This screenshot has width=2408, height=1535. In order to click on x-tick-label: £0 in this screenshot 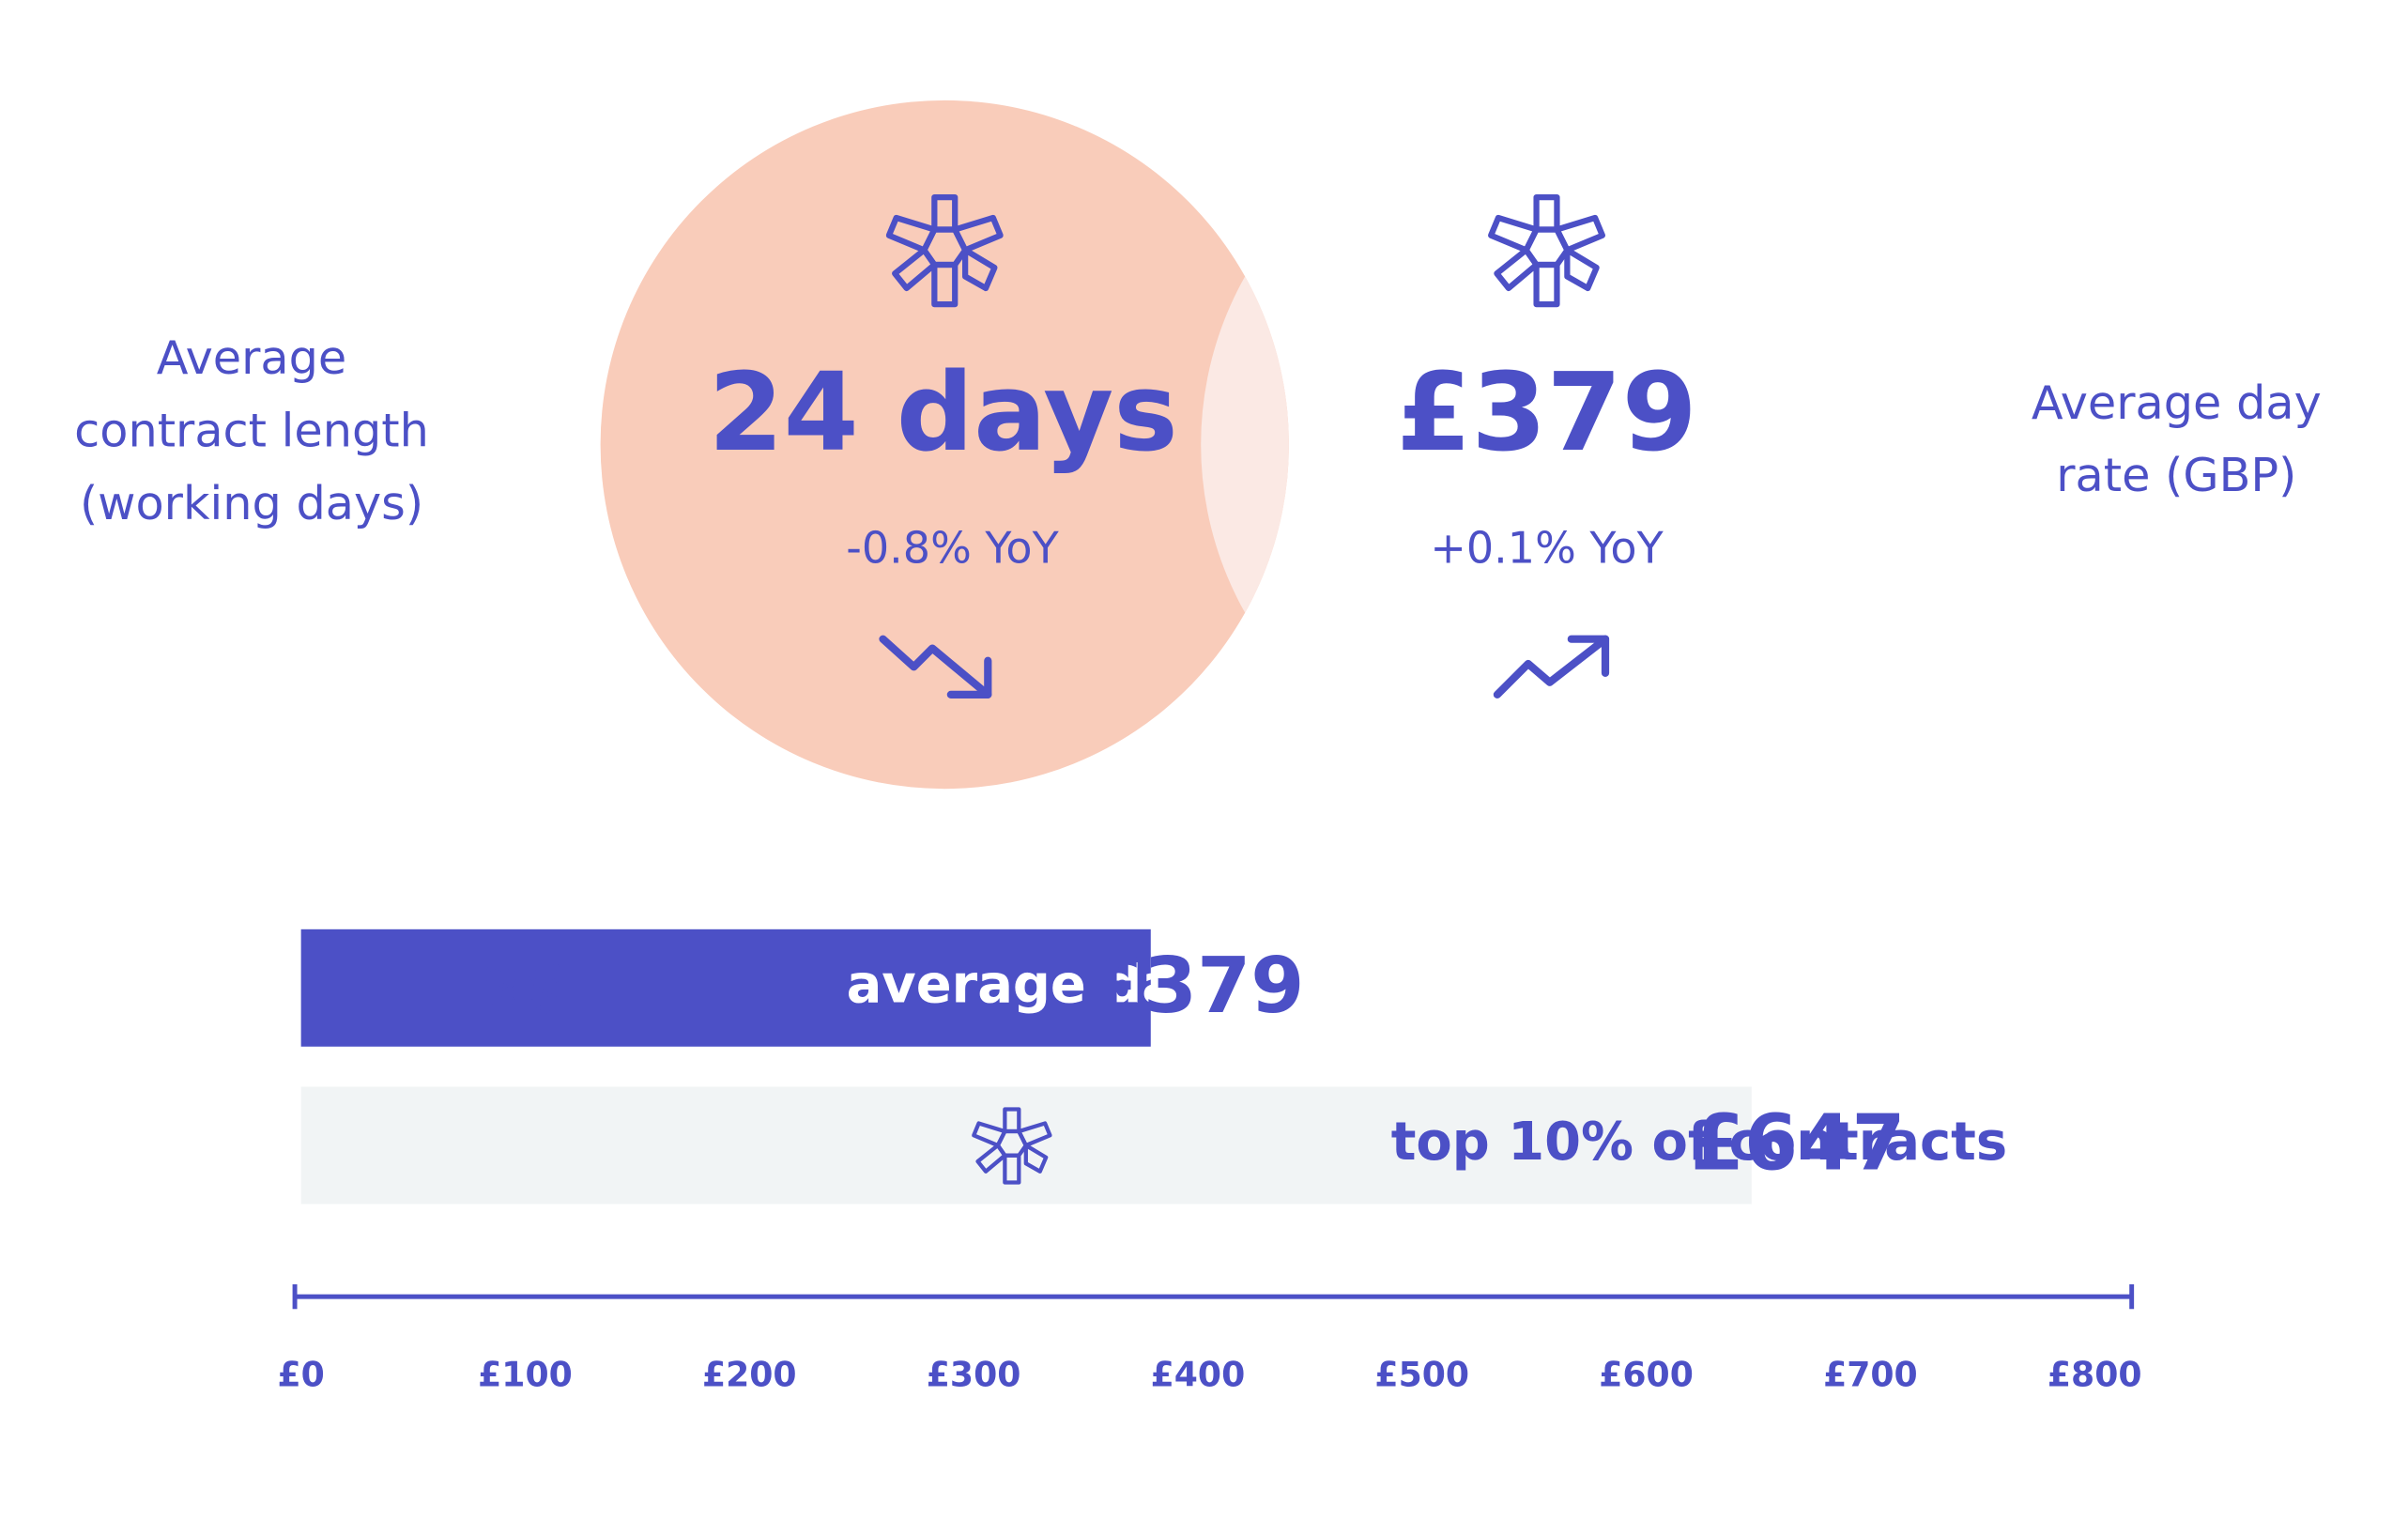, I will do `click(300, 1375)`.